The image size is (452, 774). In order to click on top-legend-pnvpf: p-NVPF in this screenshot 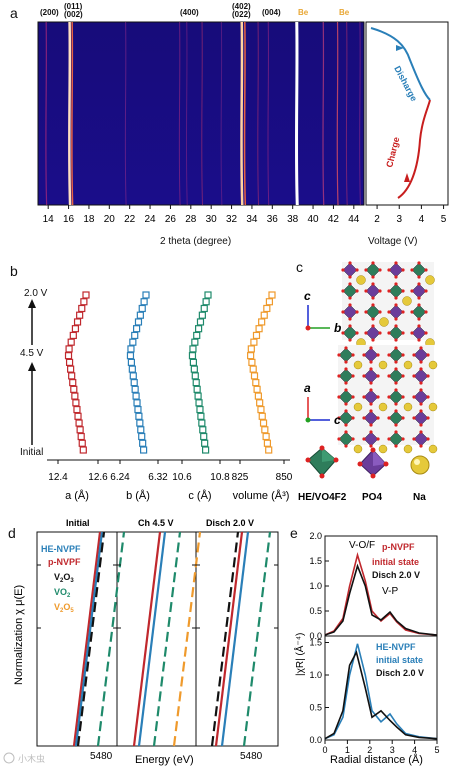, I will do `click(398, 547)`.